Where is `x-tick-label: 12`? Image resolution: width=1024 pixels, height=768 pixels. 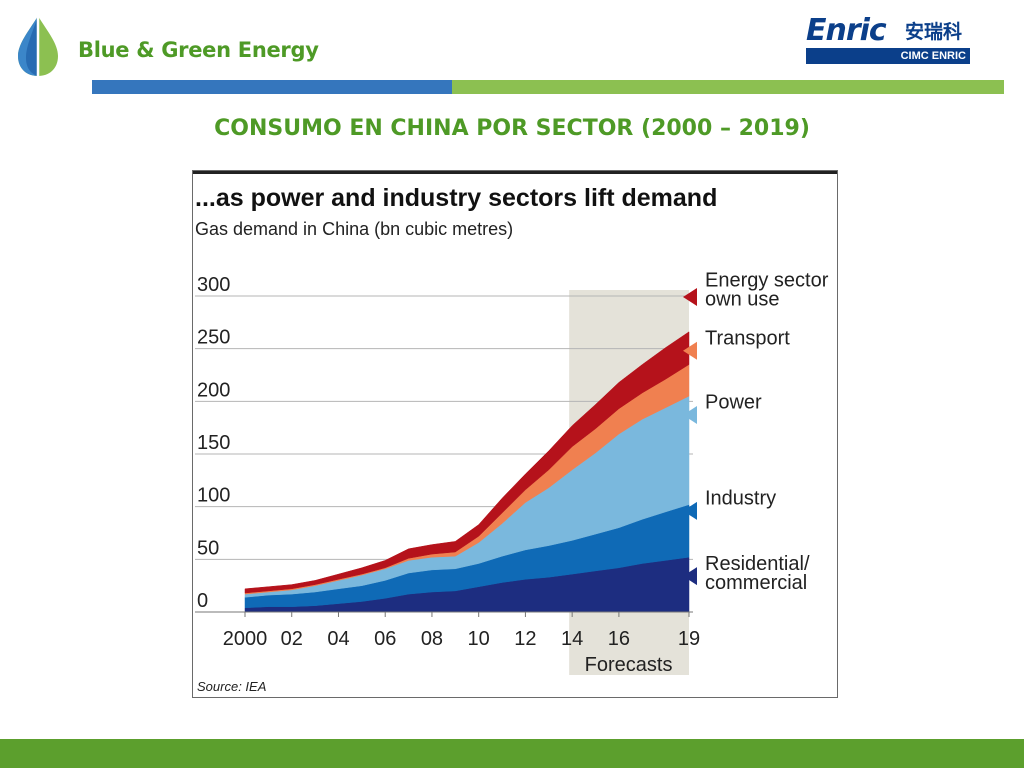 x-tick-label: 12 is located at coordinates (525, 639).